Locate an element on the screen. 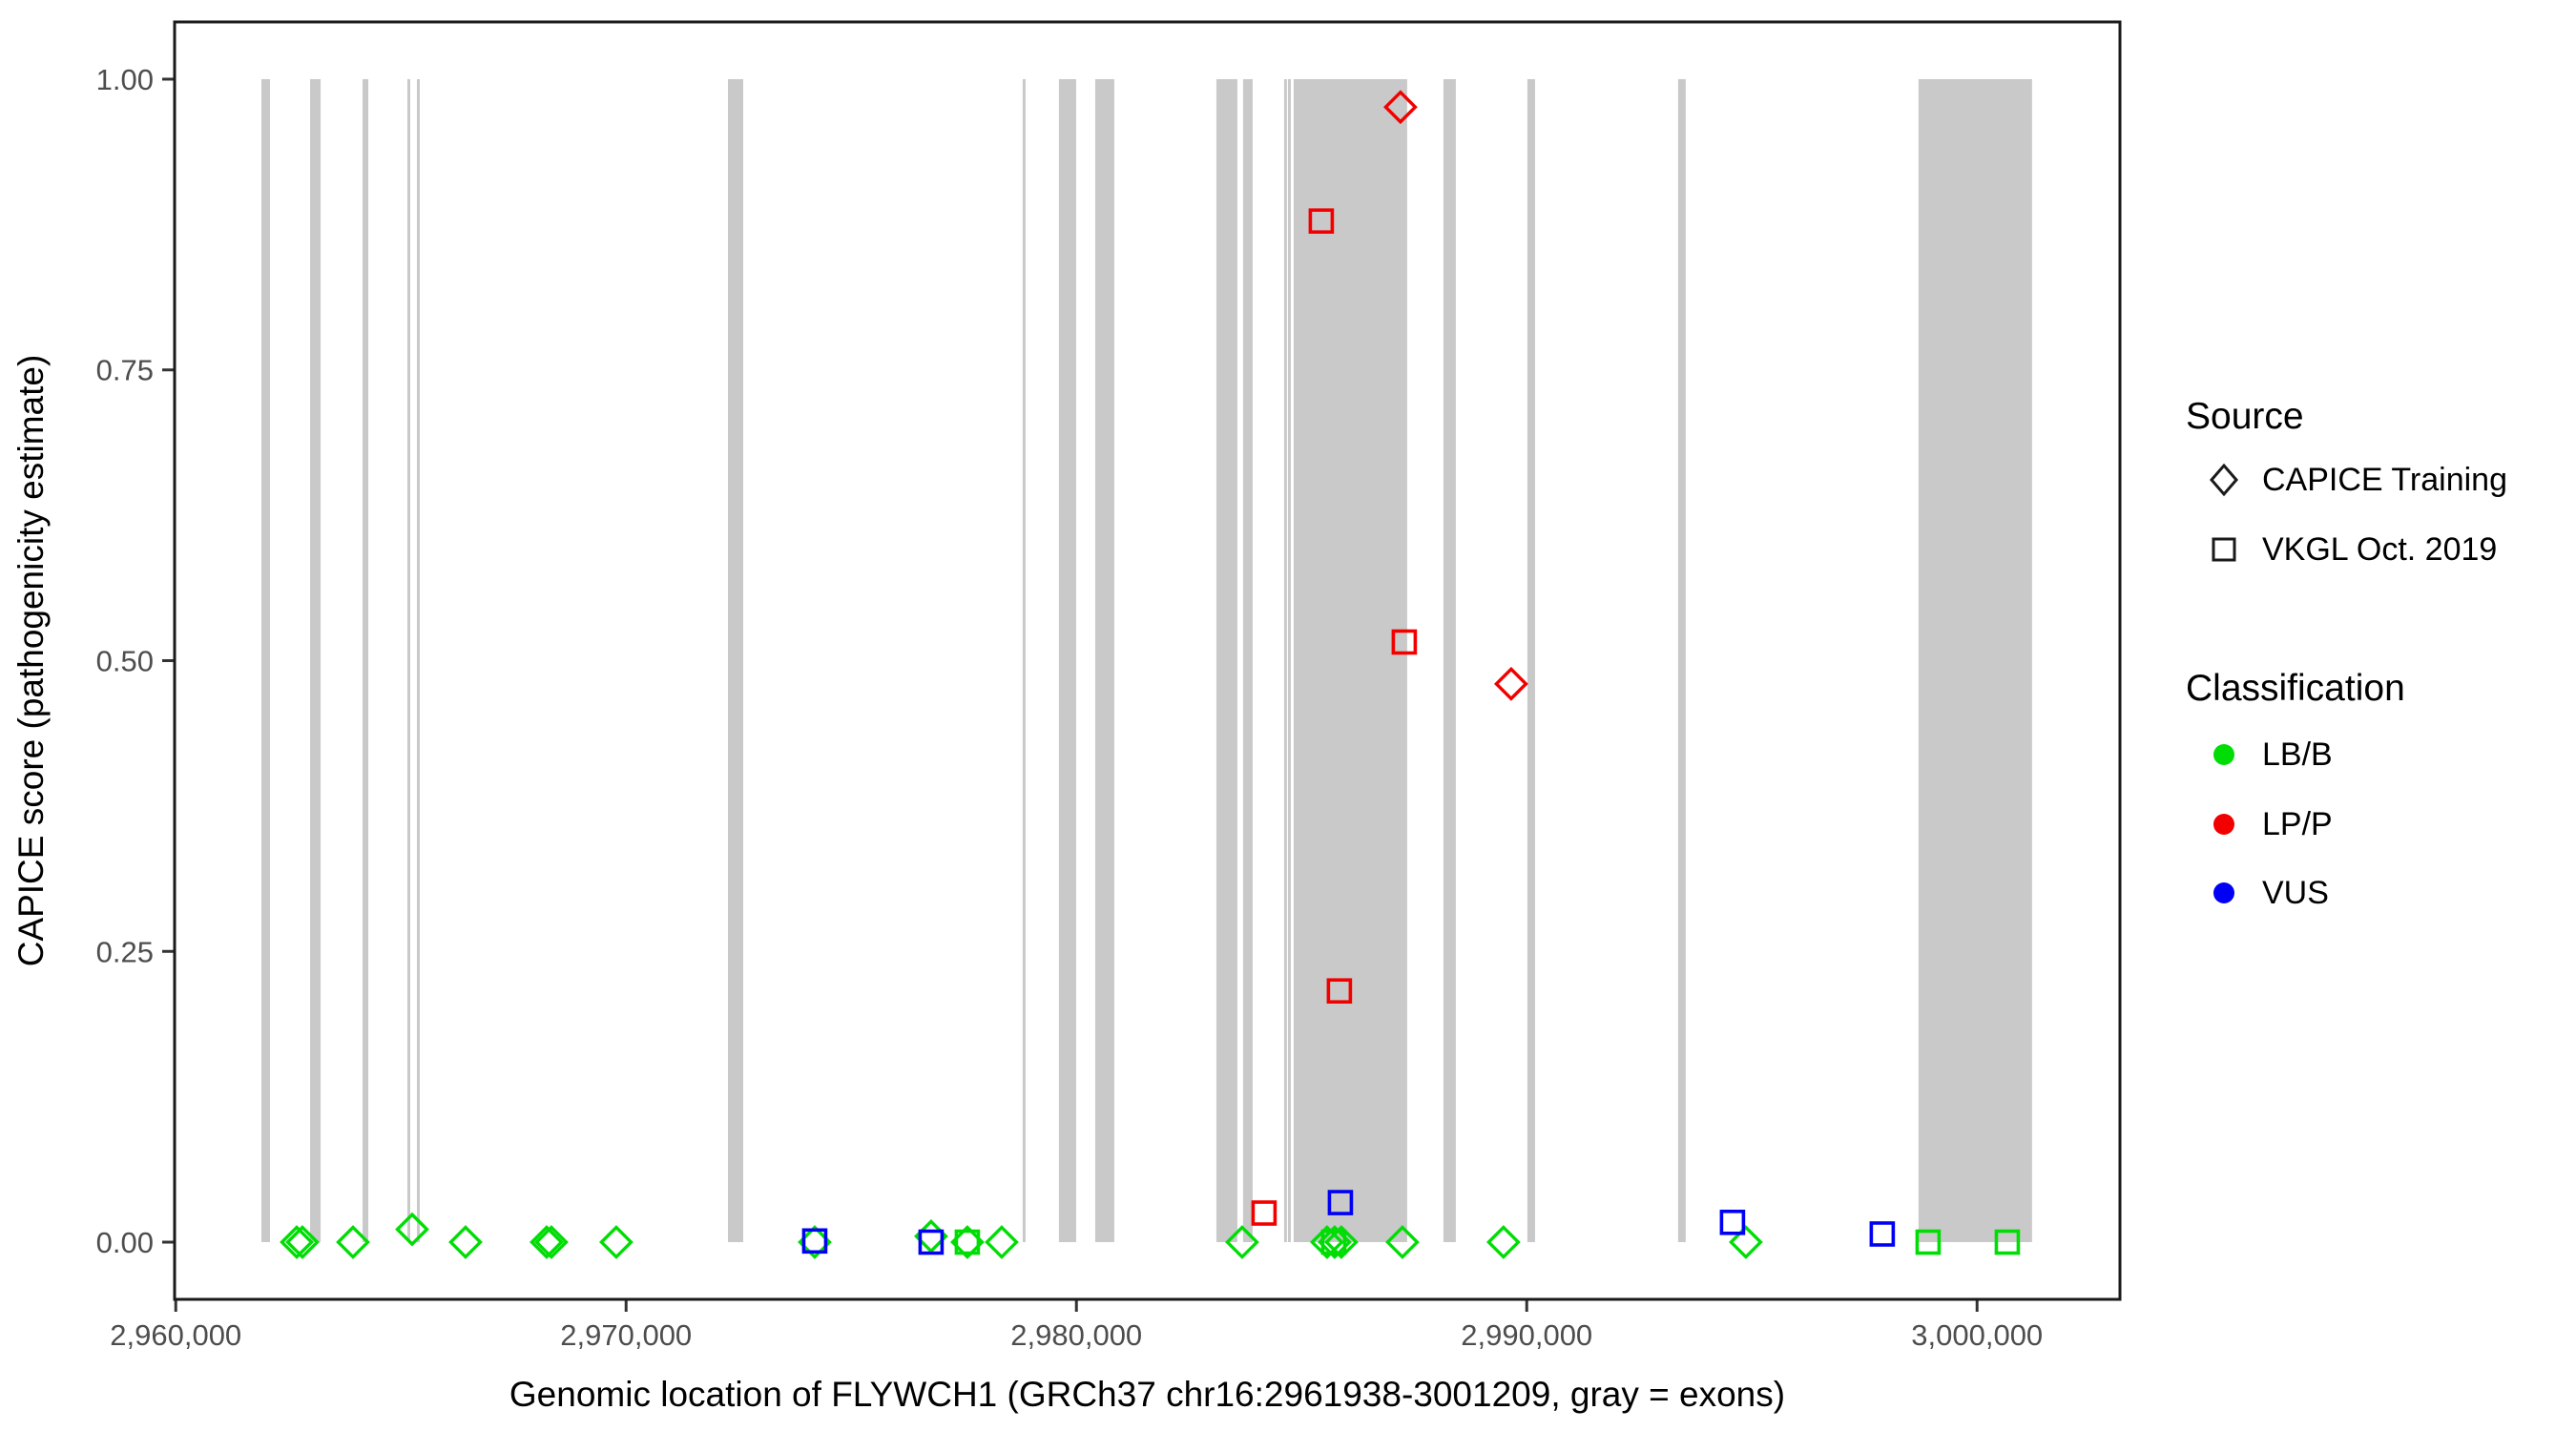 This screenshot has width=2576, height=1431. vus-color-dot-icon is located at coordinates (2232, 893).